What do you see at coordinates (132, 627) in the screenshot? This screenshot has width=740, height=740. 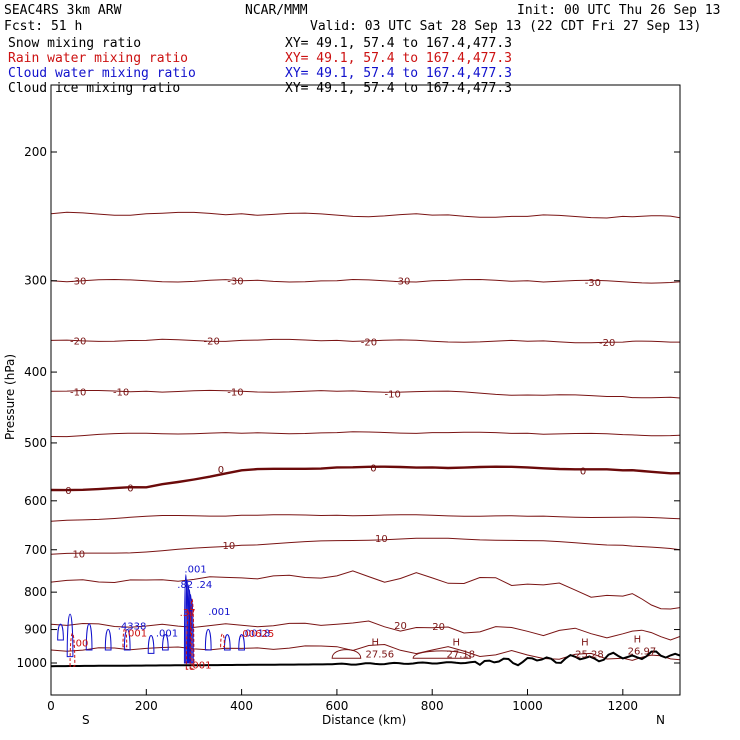 I see `hydrometeor-label: .4338` at bounding box center [132, 627].